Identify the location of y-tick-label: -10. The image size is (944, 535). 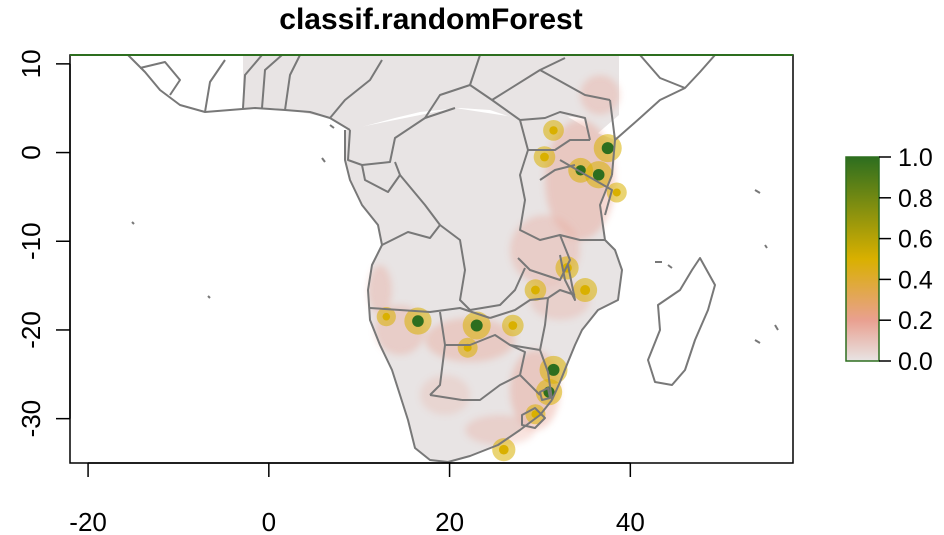
(31, 241).